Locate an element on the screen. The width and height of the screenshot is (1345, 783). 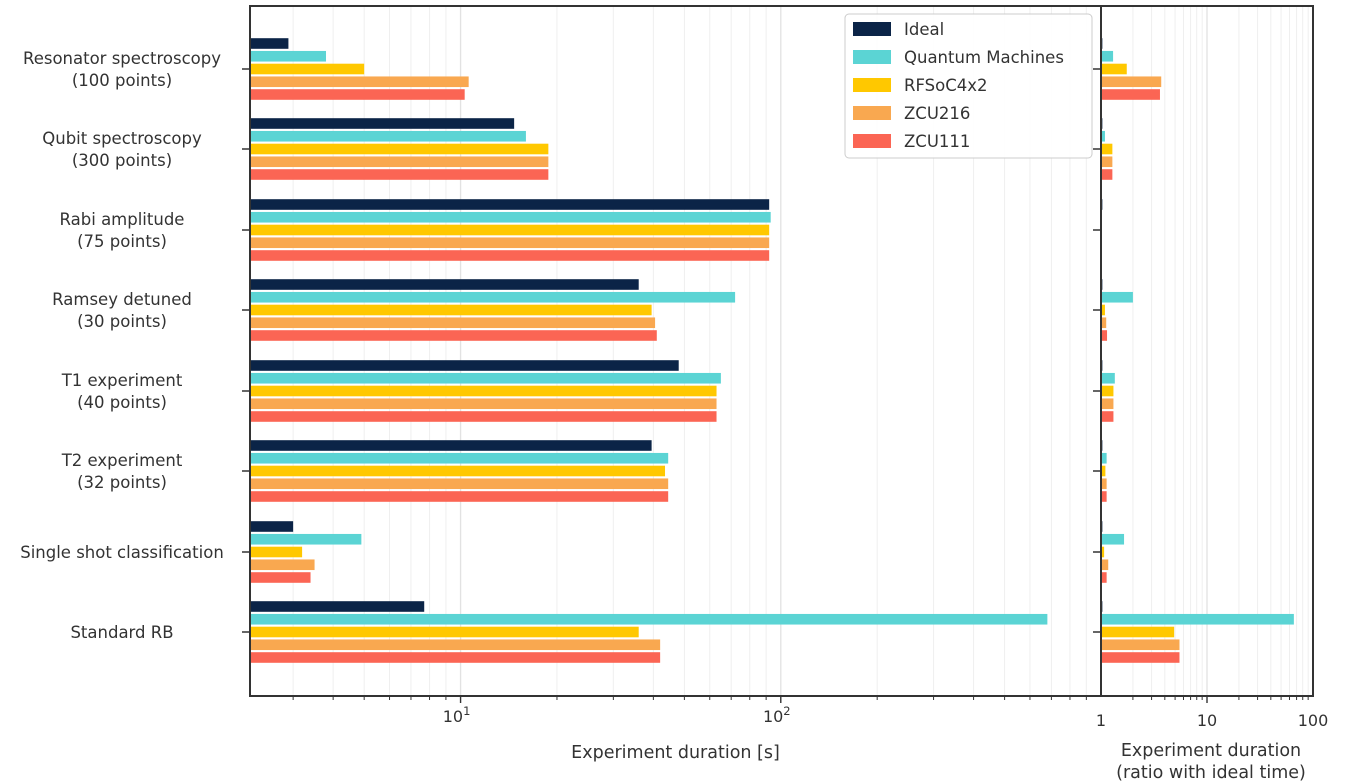
category-label: (30 points) is located at coordinates (122, 321).